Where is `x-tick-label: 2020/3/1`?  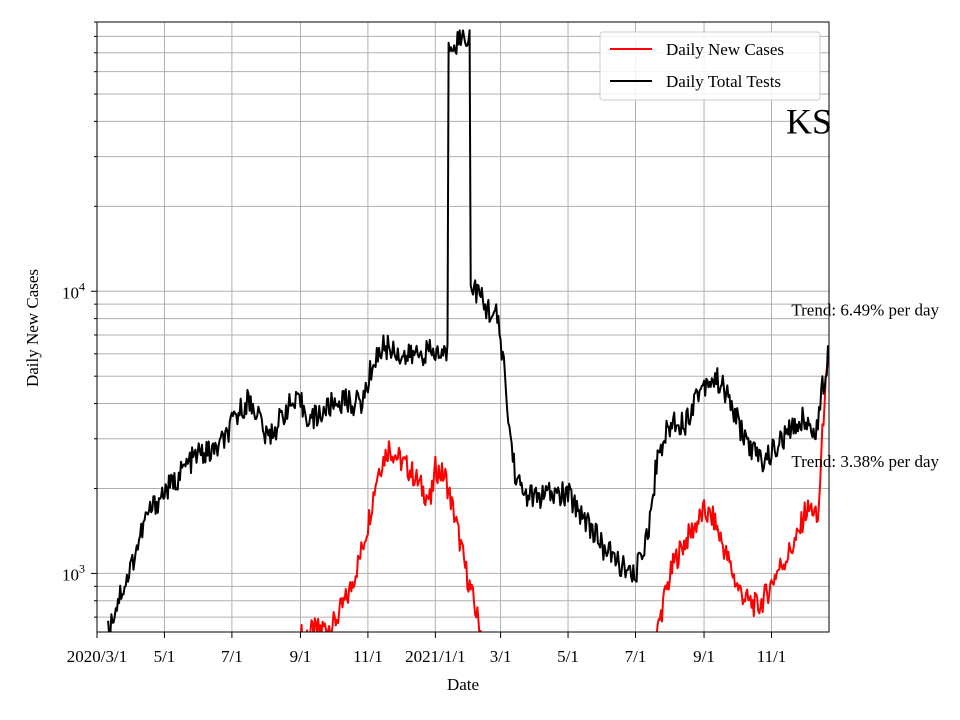 x-tick-label: 2020/3/1 is located at coordinates (97, 656).